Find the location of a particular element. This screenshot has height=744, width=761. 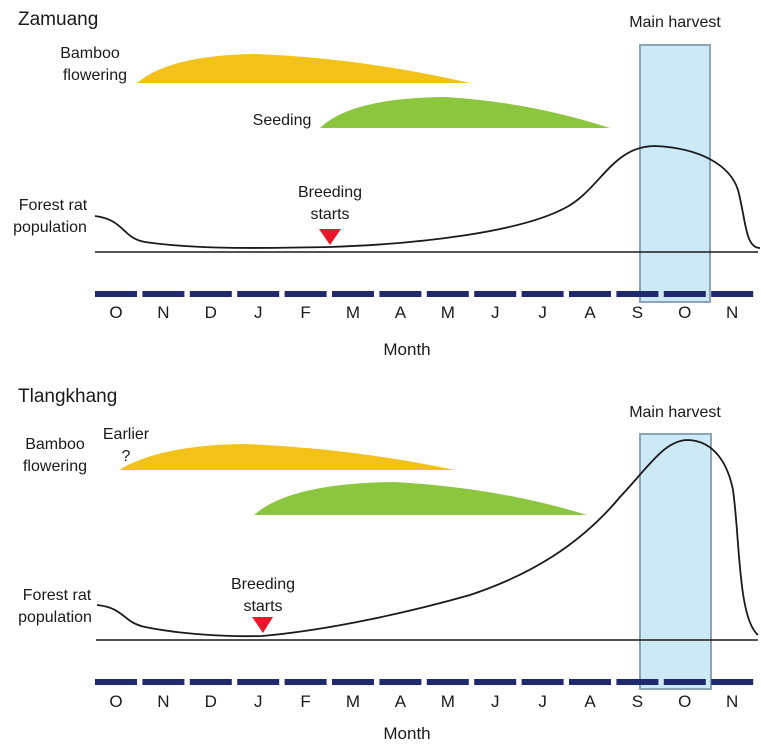

forest-rat-population-curve is located at coordinates (427, 197).